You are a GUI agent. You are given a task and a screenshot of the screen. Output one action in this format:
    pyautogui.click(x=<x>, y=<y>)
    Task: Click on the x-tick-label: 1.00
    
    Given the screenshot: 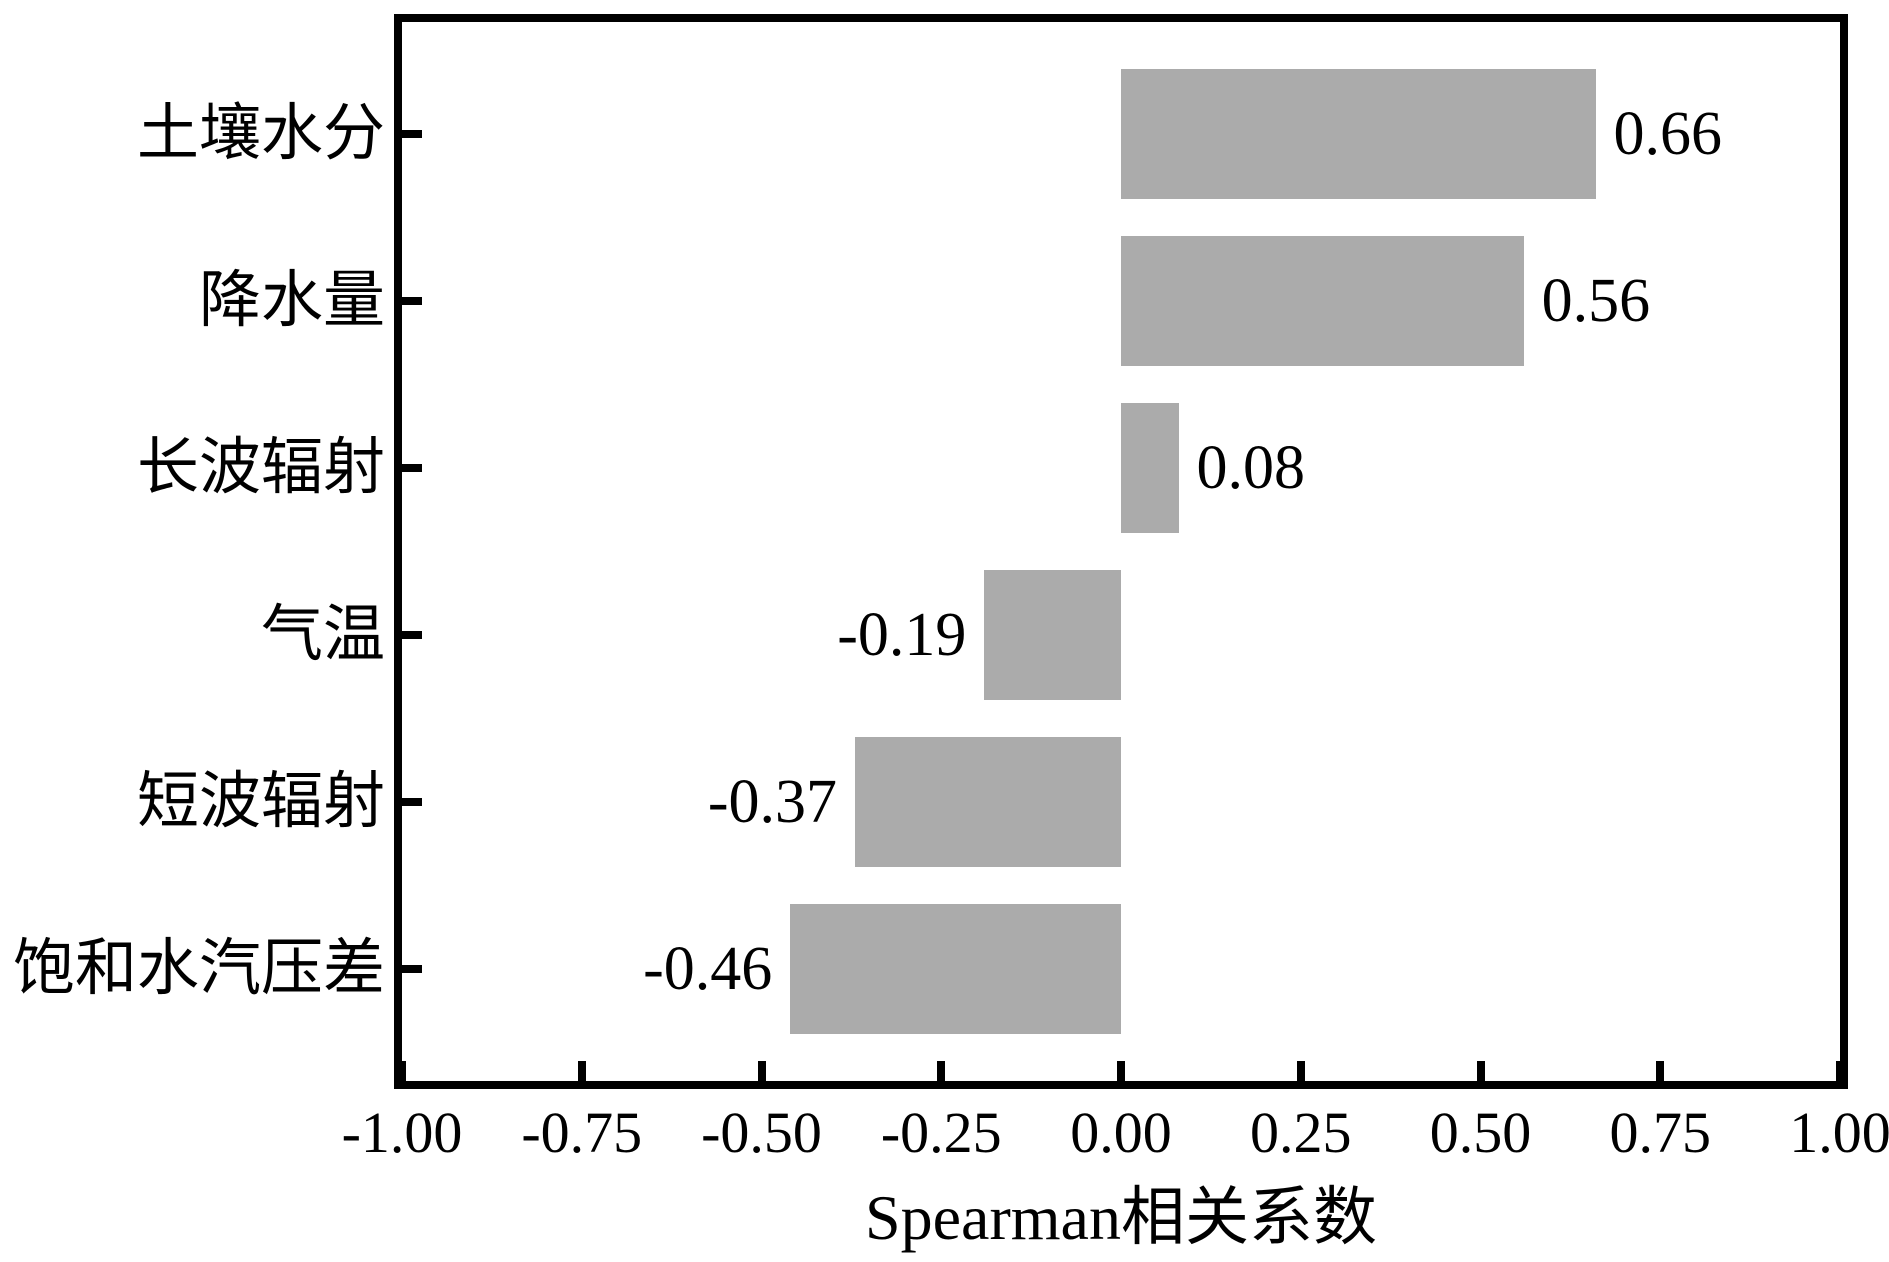 What is the action you would take?
    pyautogui.click(x=1839, y=1132)
    